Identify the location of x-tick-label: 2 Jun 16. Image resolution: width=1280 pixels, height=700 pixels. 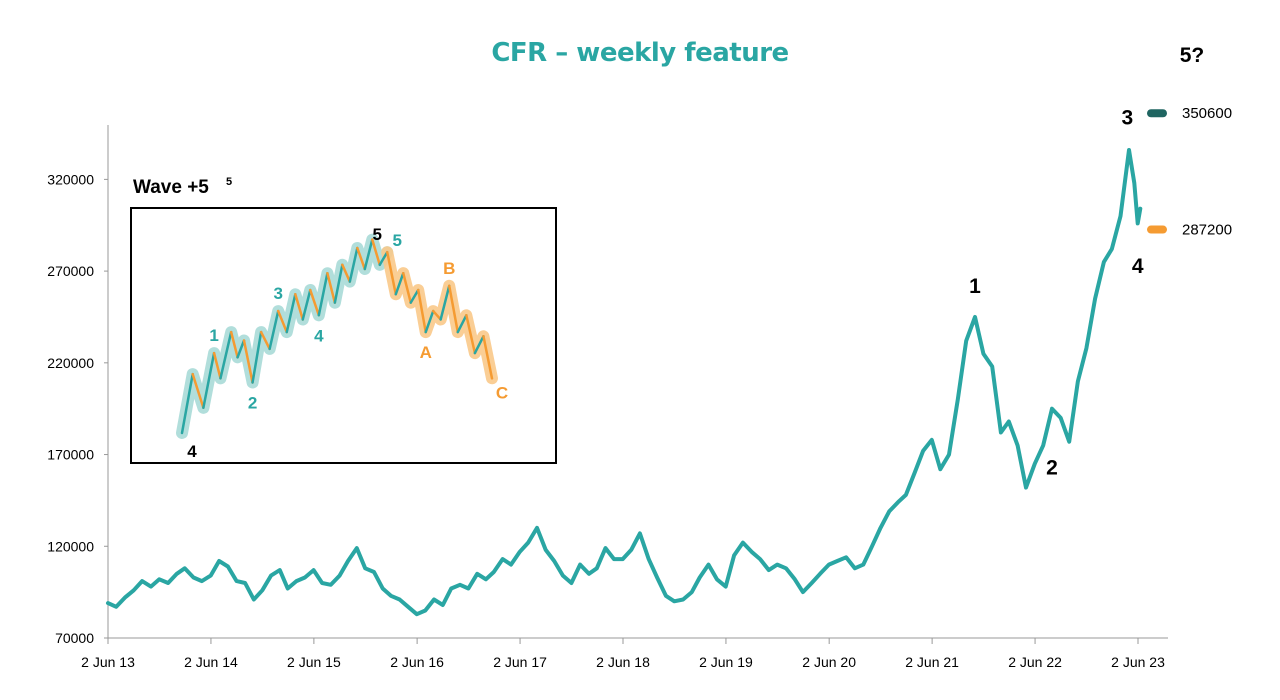
(417, 662).